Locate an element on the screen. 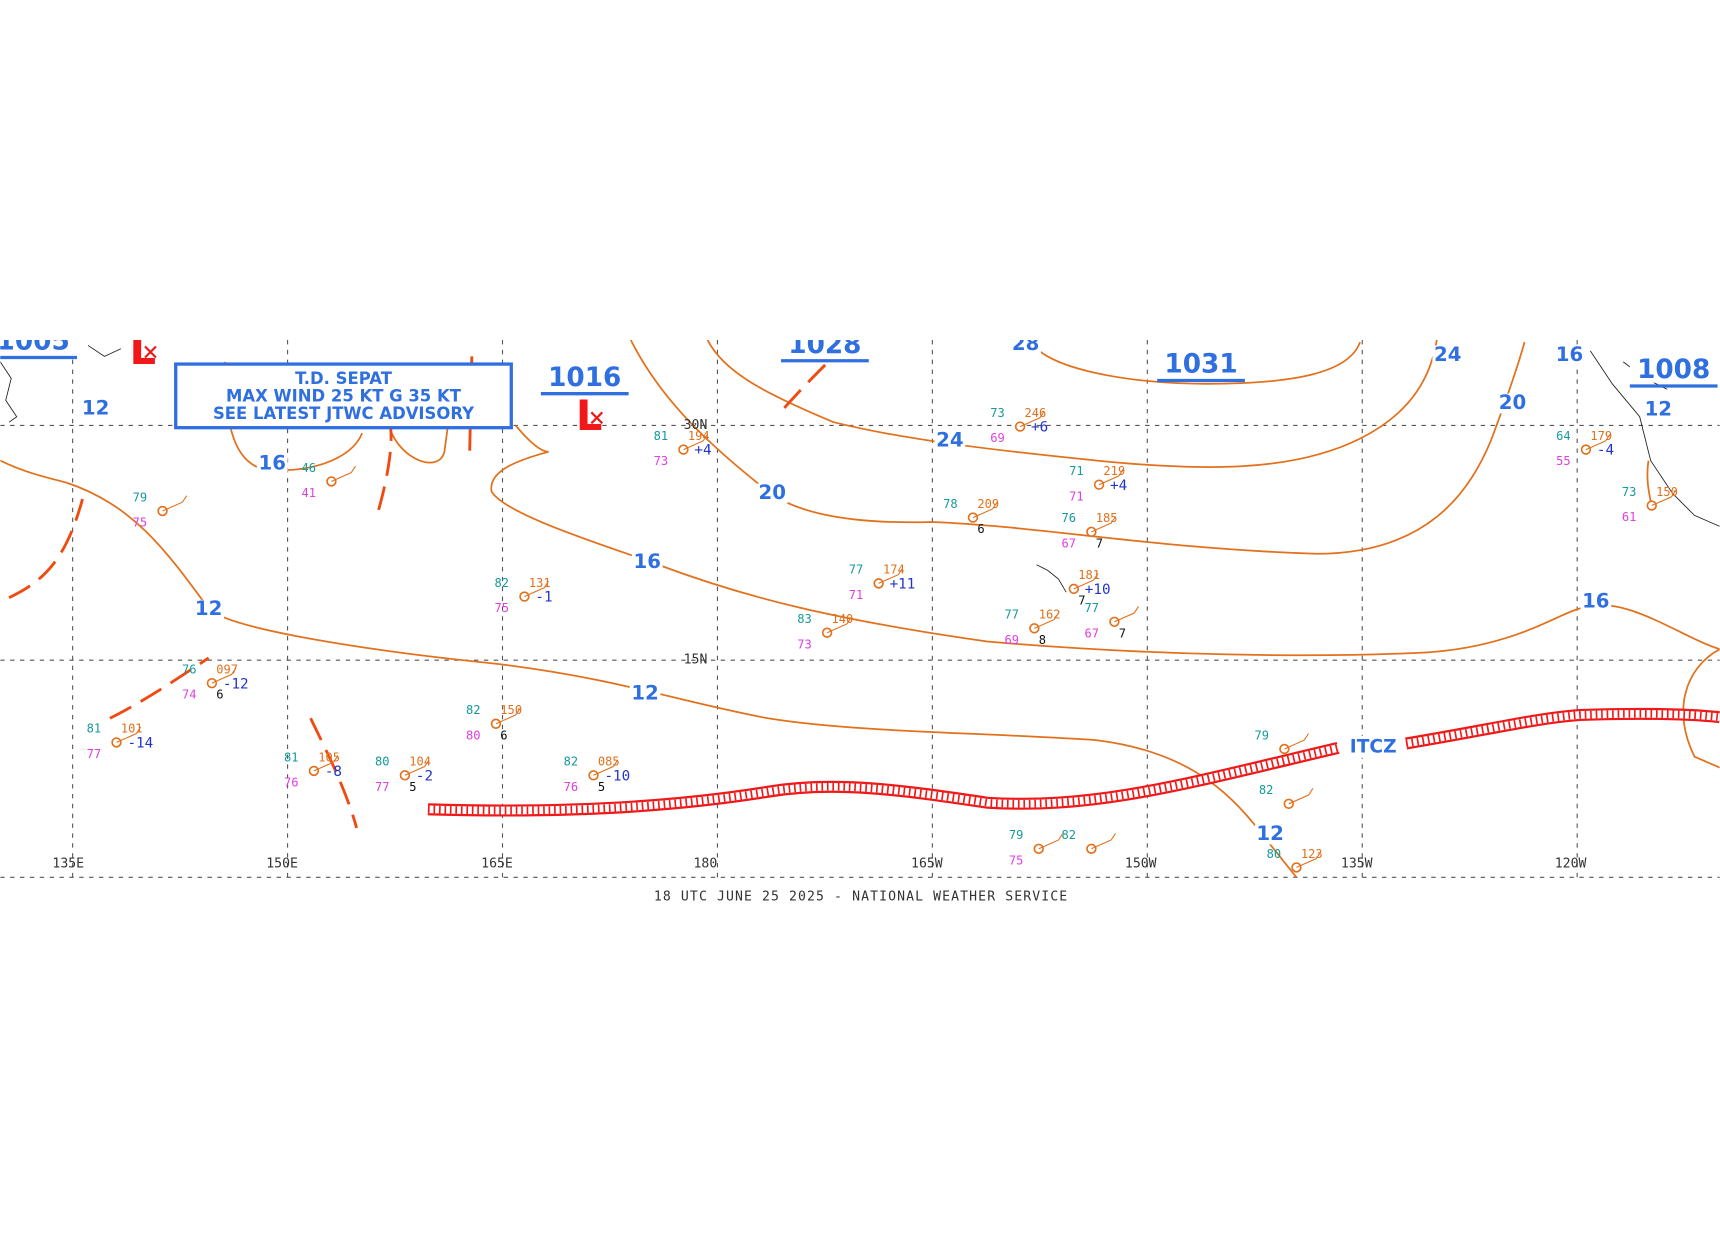 This screenshot has height=1260, width=1720. pressure-center: 1028 is located at coordinates (824, 345).